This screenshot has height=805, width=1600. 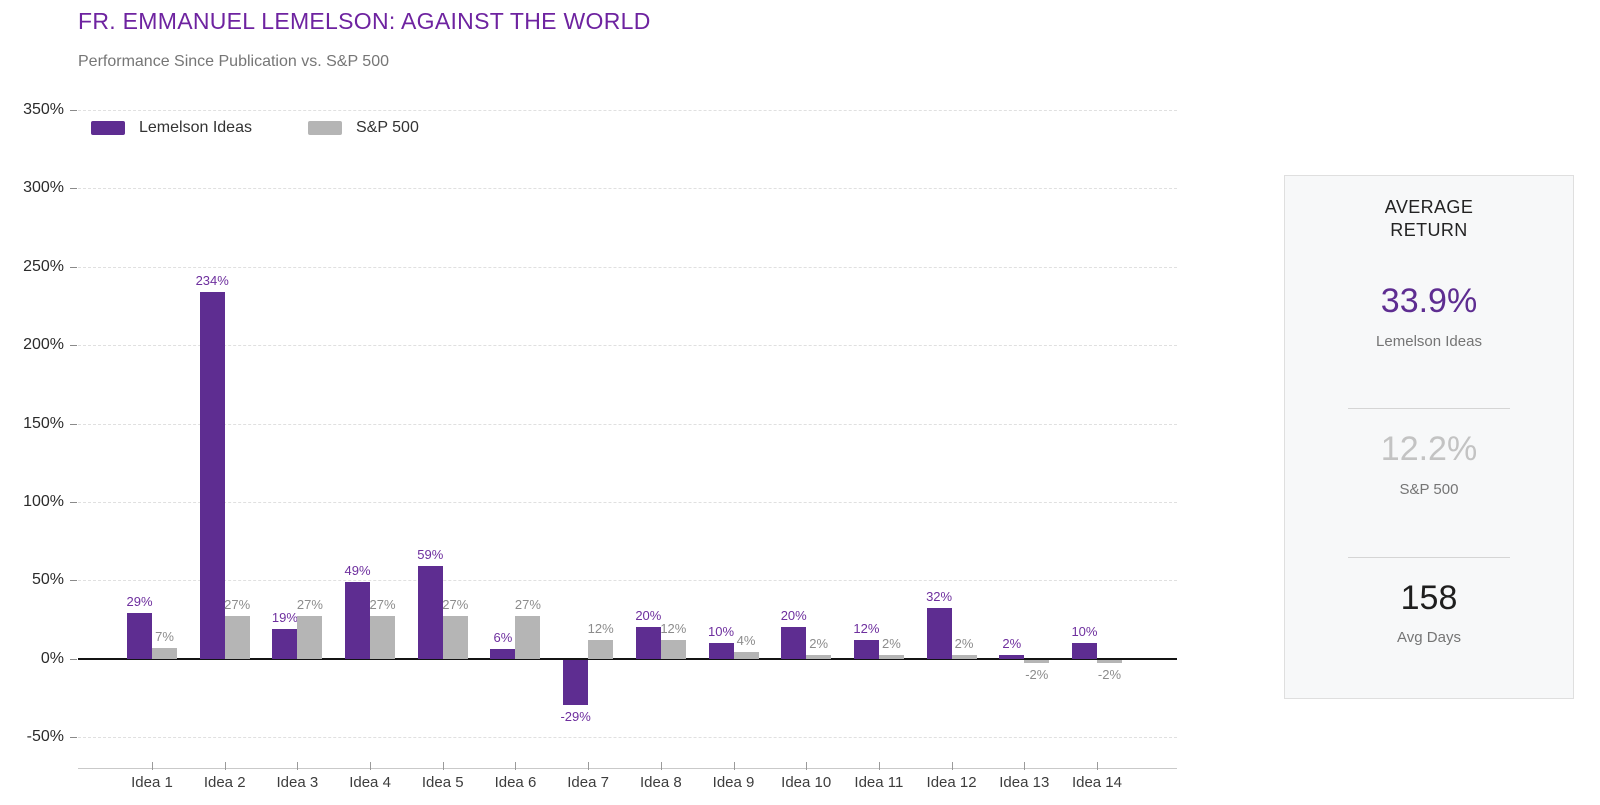 I want to click on bar-value-label: 19%, so click(x=284, y=617).